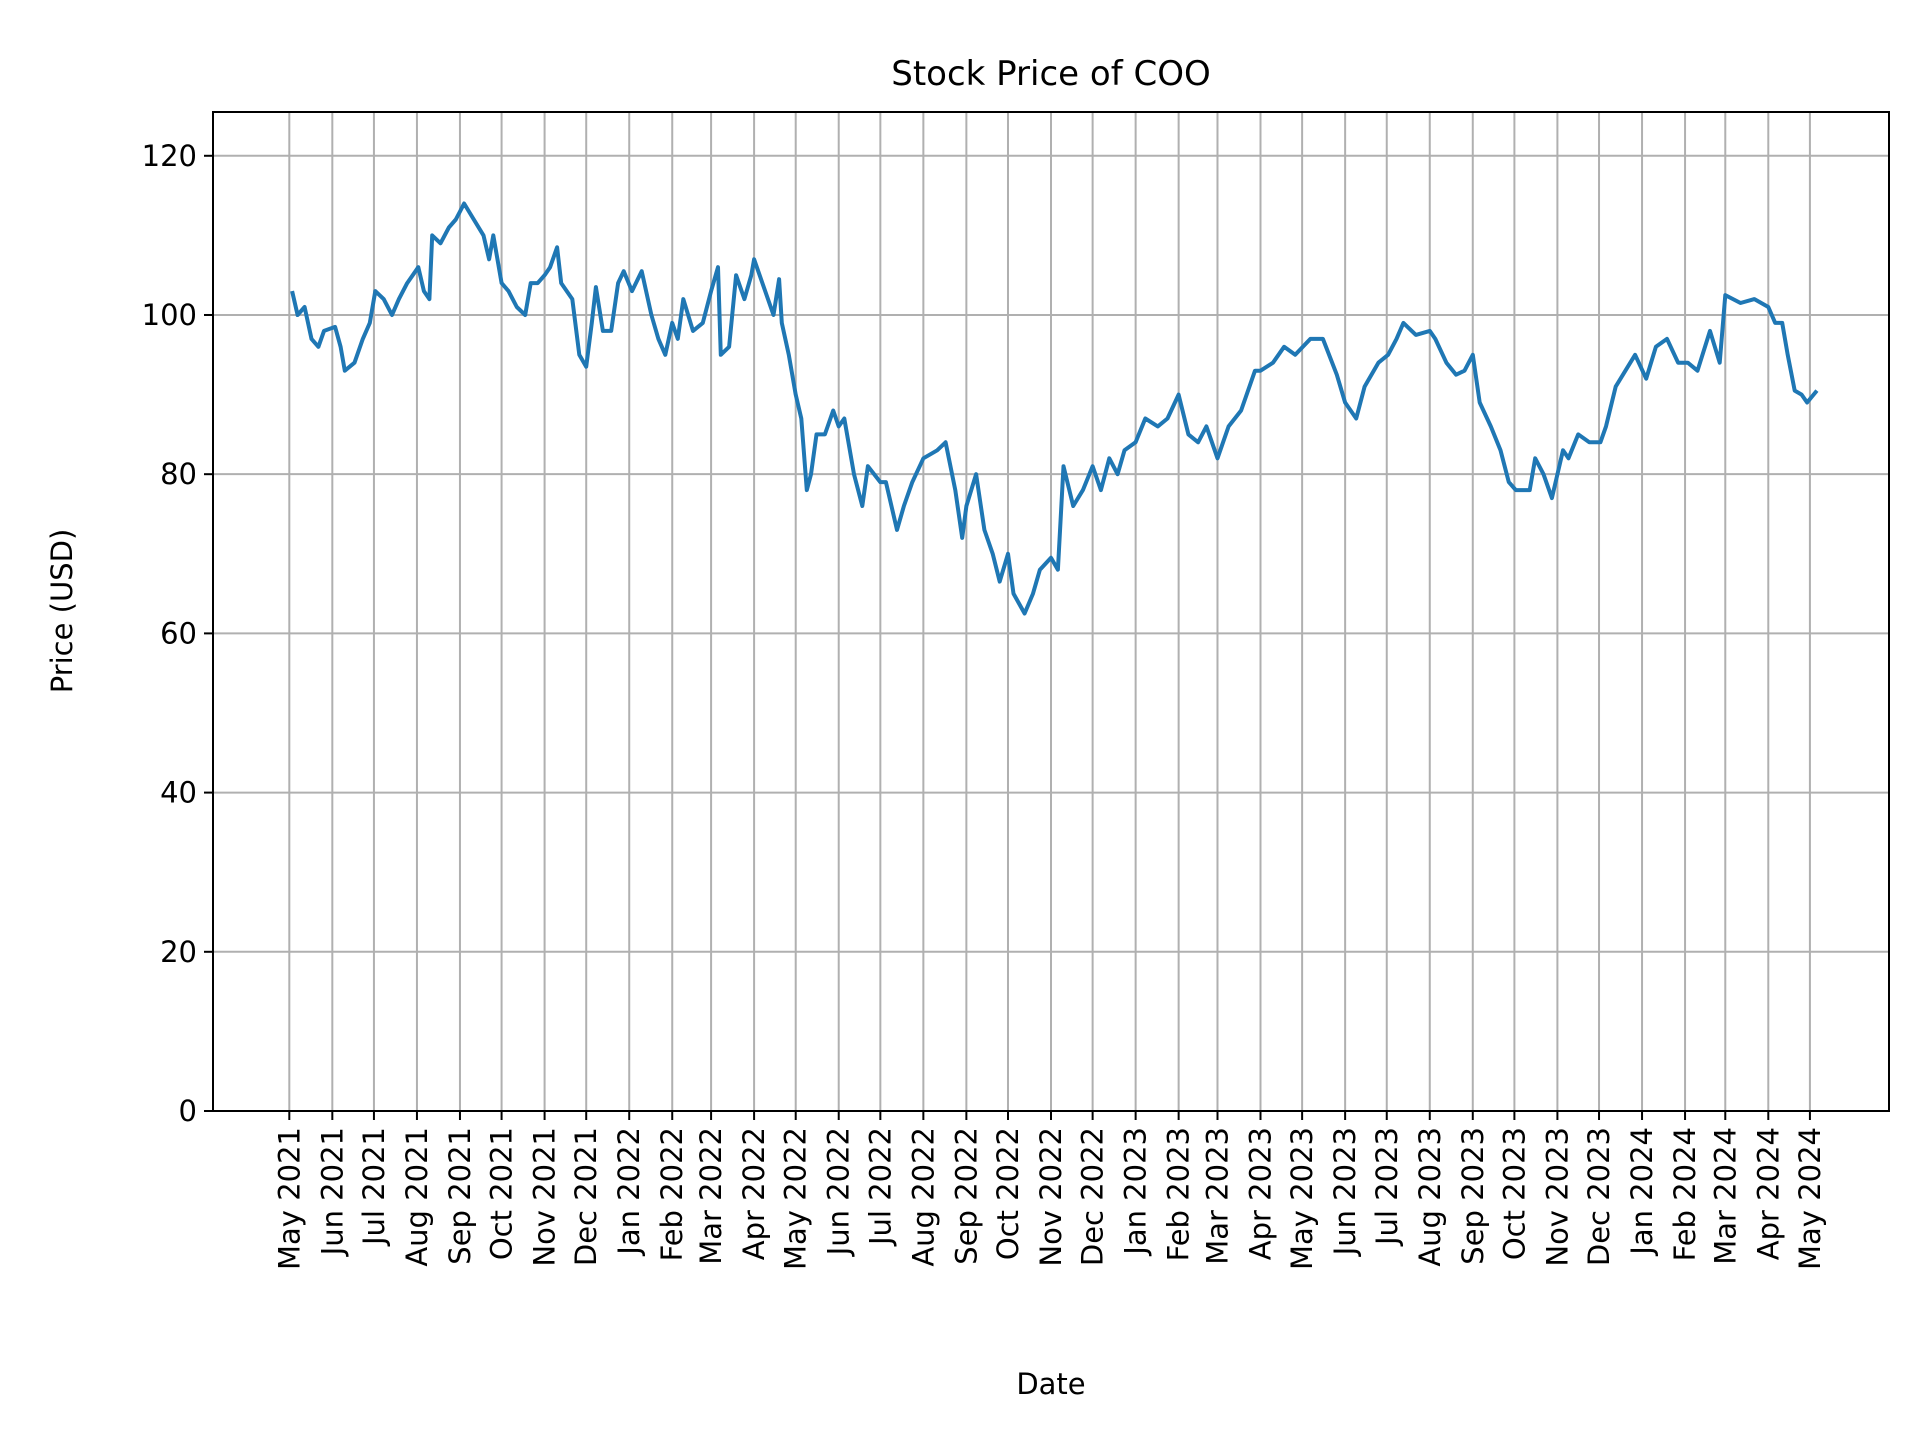  What do you see at coordinates (169, 315) in the screenshot?
I see `y-tick-label: 100` at bounding box center [169, 315].